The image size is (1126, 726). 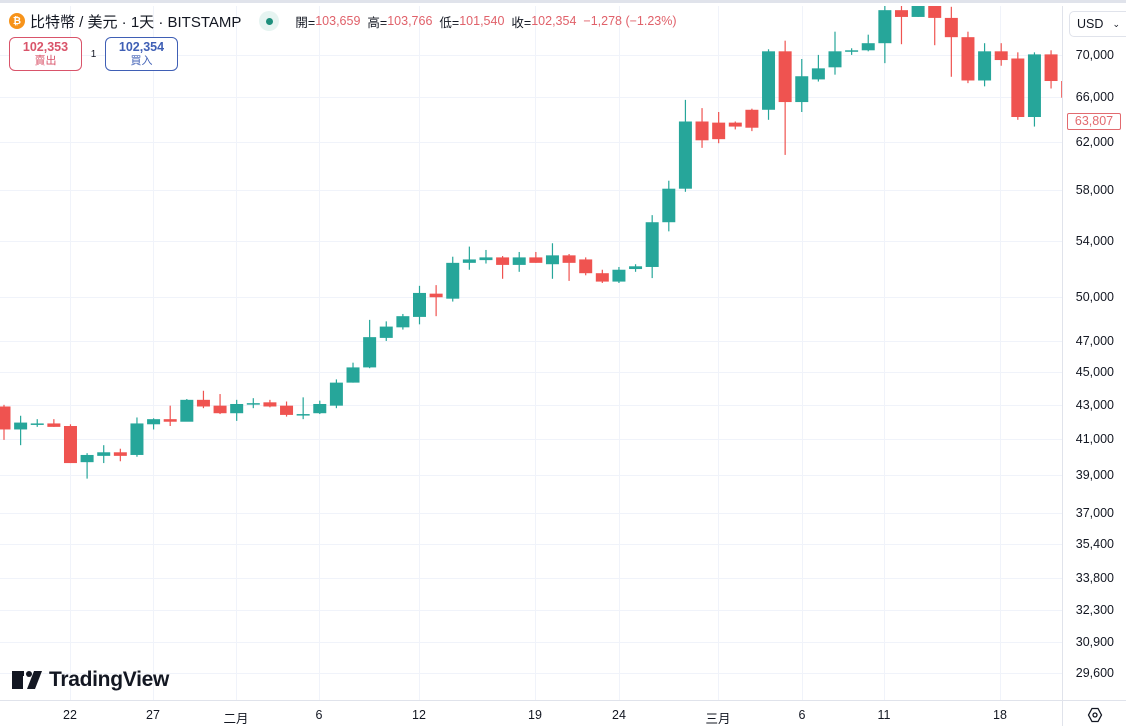 I want to click on currency-label: USD, so click(x=1090, y=24).